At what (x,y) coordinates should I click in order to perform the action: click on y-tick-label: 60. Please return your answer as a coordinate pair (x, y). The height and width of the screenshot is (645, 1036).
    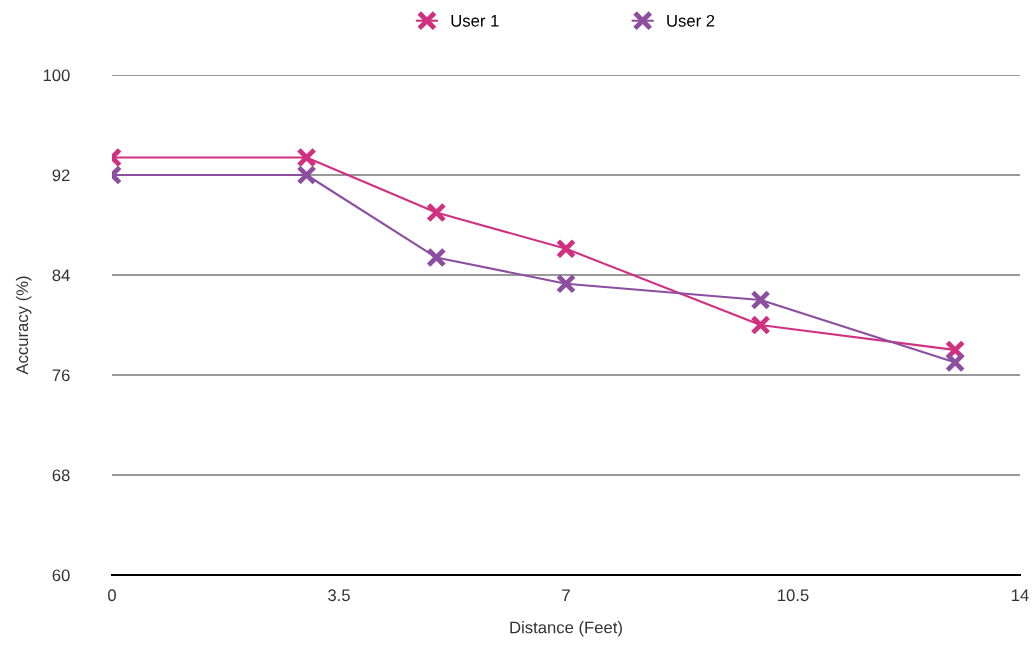
    Looking at the image, I should click on (61, 575).